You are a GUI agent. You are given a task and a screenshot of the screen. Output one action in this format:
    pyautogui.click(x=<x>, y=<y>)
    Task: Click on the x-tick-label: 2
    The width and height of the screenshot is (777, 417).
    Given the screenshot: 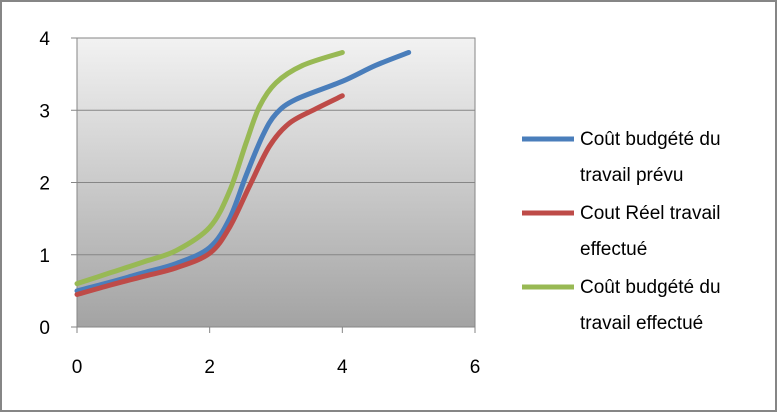 What is the action you would take?
    pyautogui.click(x=209, y=367)
    